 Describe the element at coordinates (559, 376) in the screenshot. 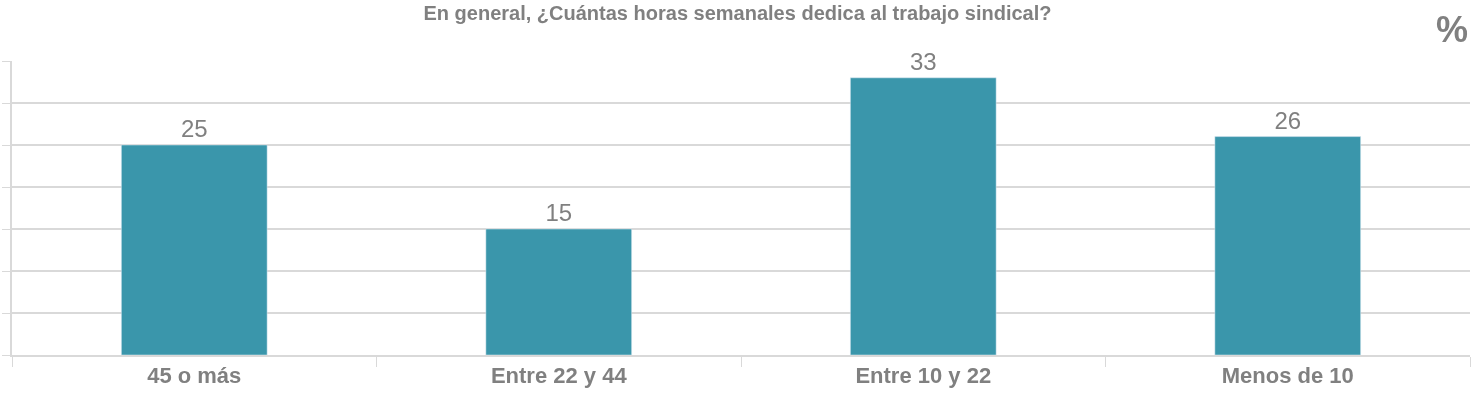

I see `x-tick-label: Entre 22 y 44` at that location.